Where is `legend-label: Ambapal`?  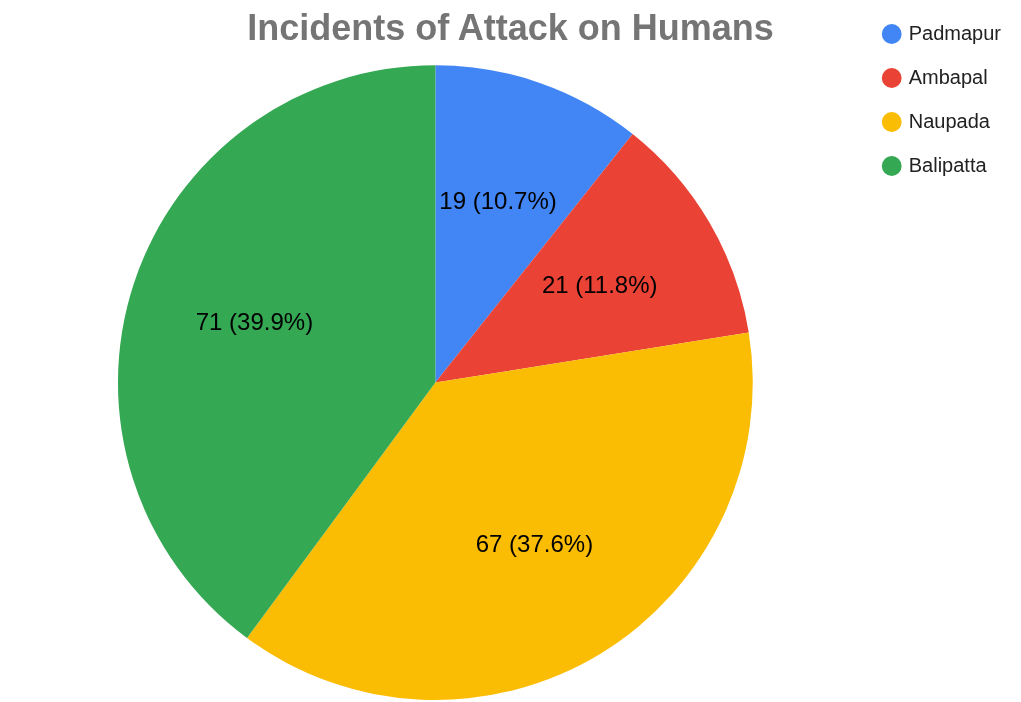
legend-label: Ambapal is located at coordinates (948, 76).